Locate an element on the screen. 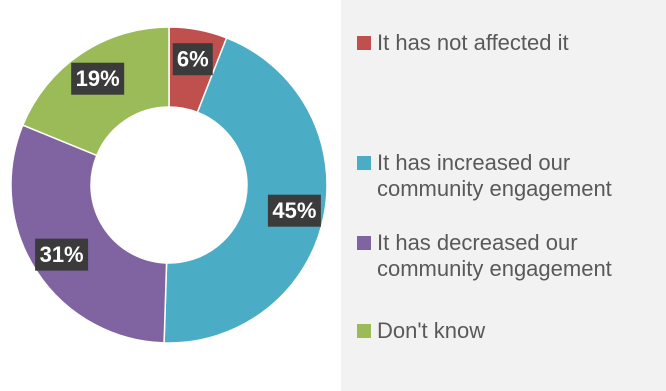 This screenshot has width=666, height=391. data-label-text-dont-know: 19% is located at coordinates (98, 78).